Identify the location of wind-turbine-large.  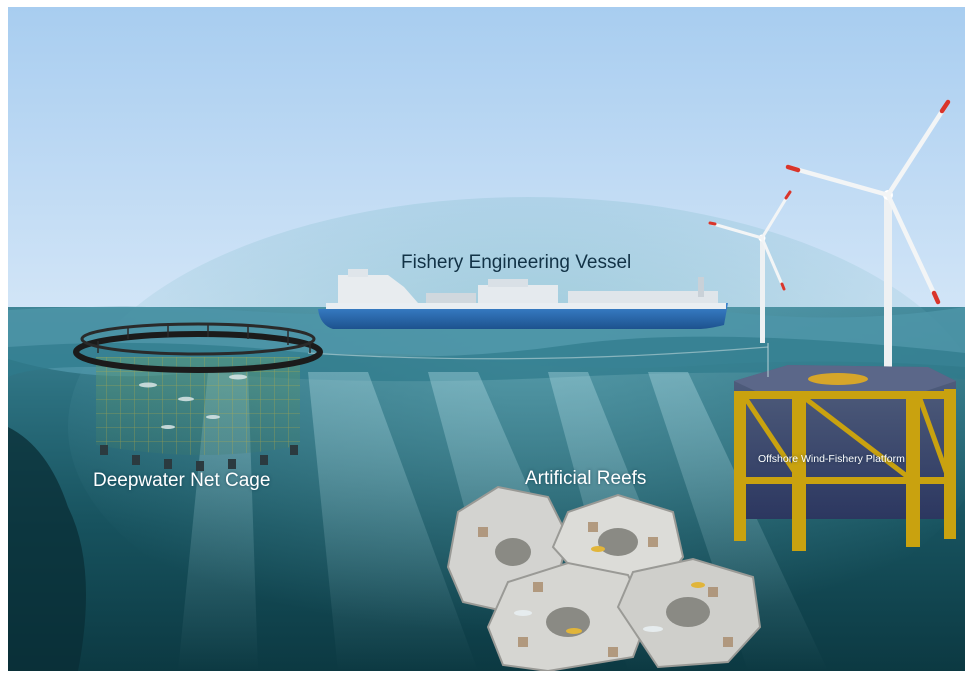
(868, 243).